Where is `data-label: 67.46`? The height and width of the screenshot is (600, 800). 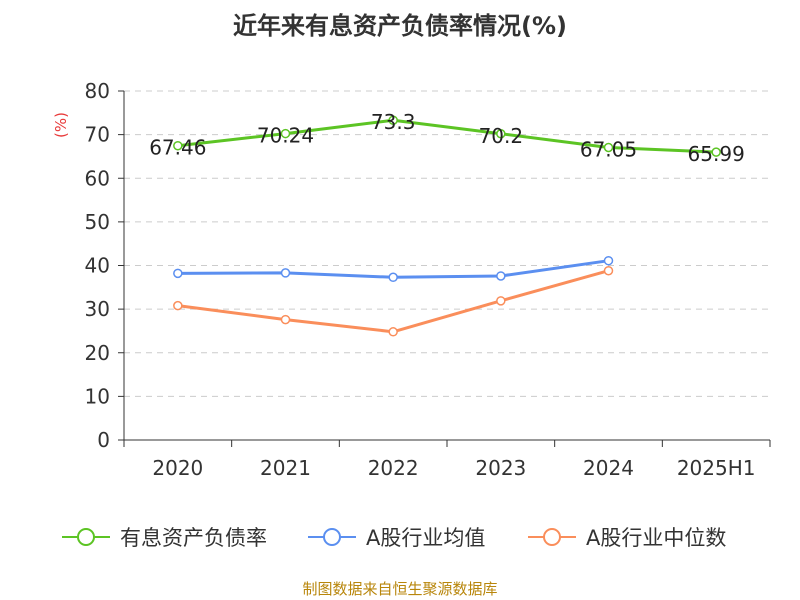
data-label: 67.46 is located at coordinates (177, 148).